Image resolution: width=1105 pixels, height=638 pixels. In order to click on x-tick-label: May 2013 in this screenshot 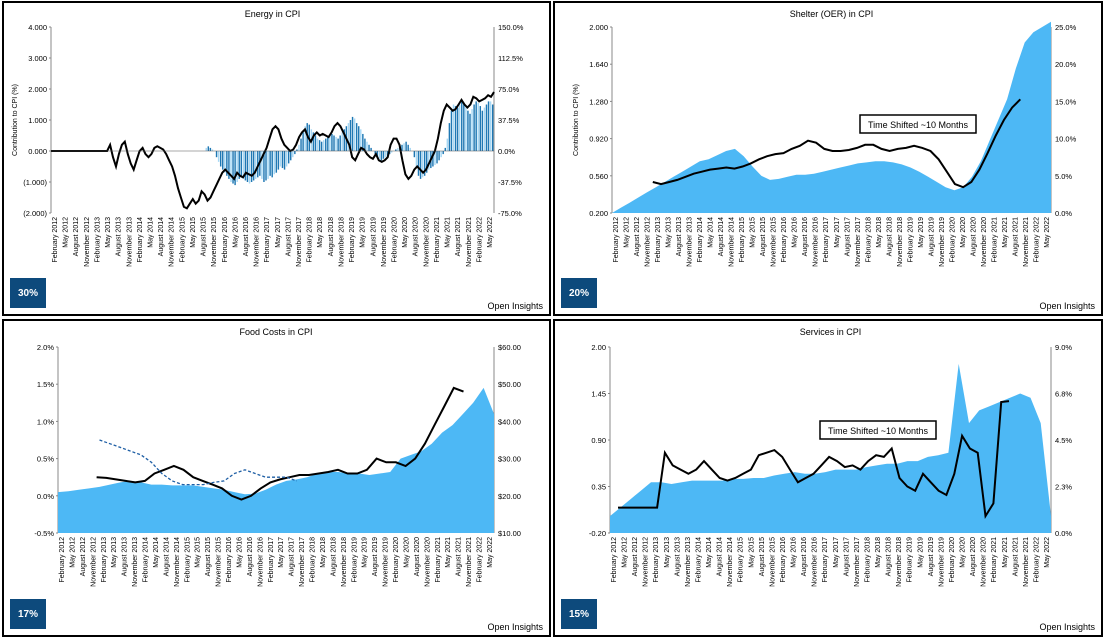, I will do `click(108, 232)`.